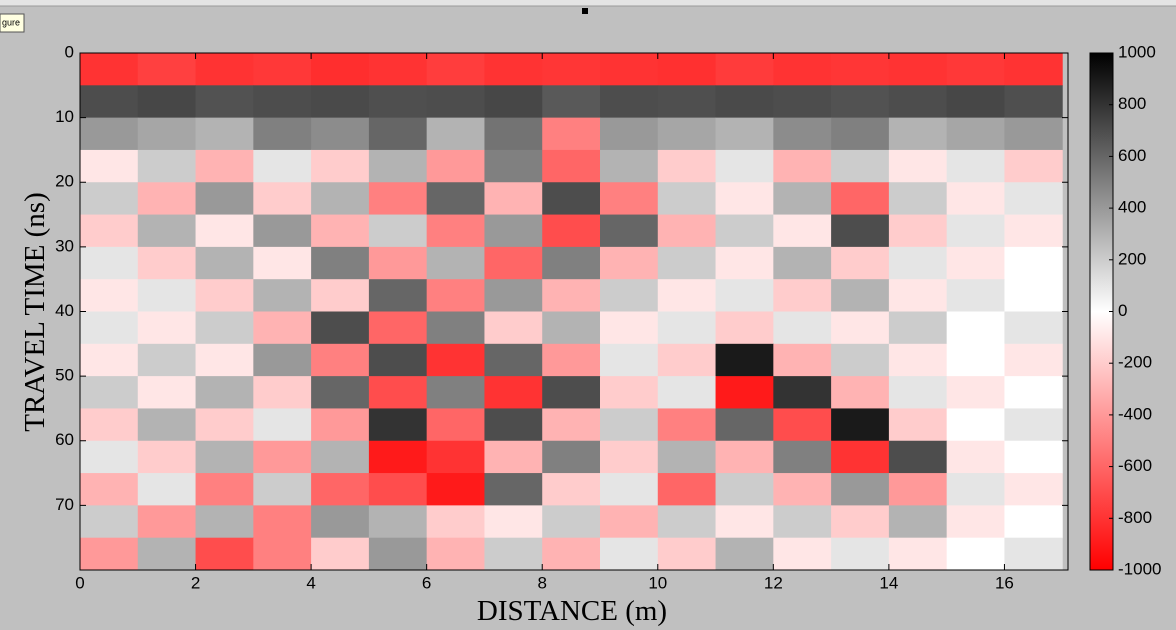  Describe the element at coordinates (572, 611) in the screenshot. I see `x-axis-label: DISTANCE (m)` at that location.